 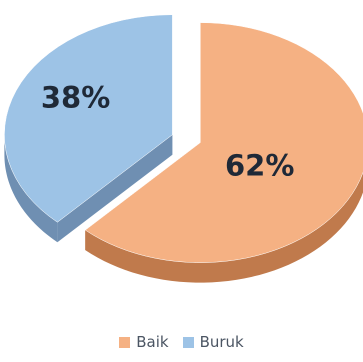 I want to click on legend-item-baik: Baik, so click(x=144, y=342).